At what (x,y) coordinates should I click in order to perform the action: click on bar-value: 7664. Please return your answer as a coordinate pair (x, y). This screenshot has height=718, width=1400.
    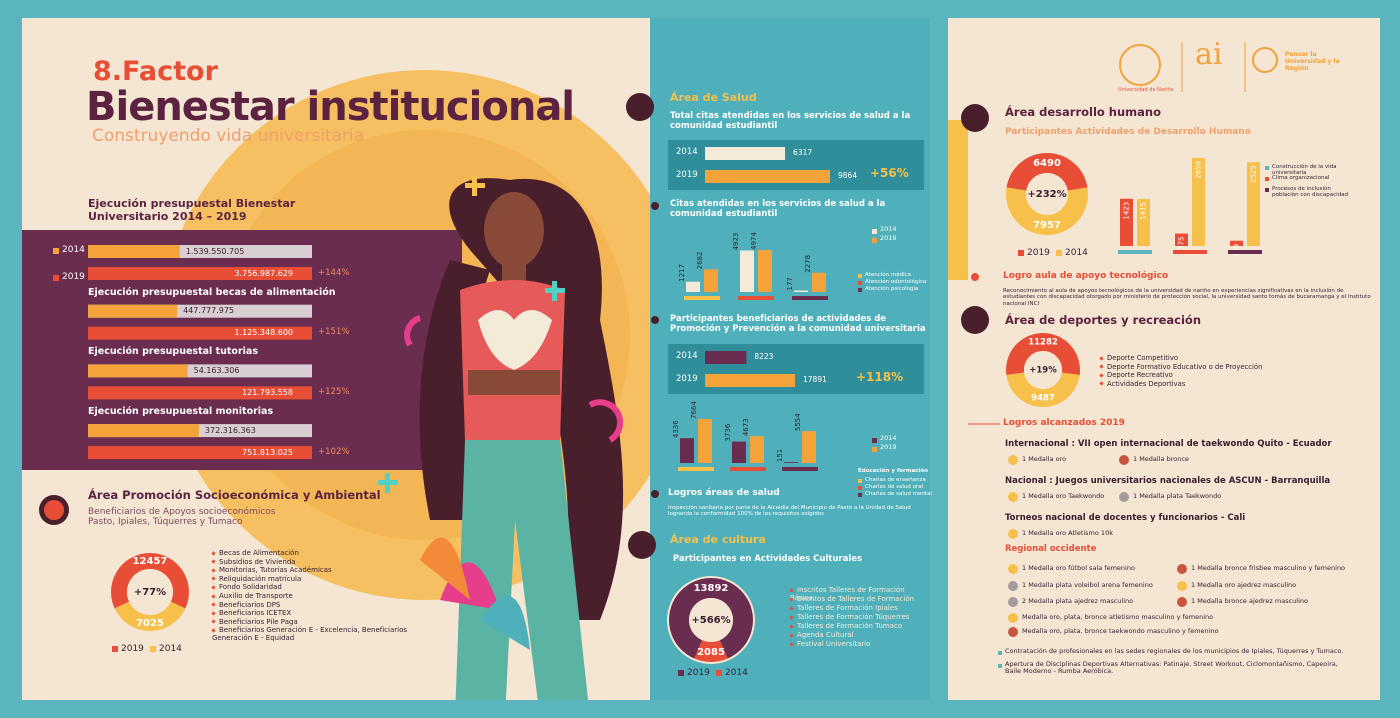
    Looking at the image, I should click on (694, 410).